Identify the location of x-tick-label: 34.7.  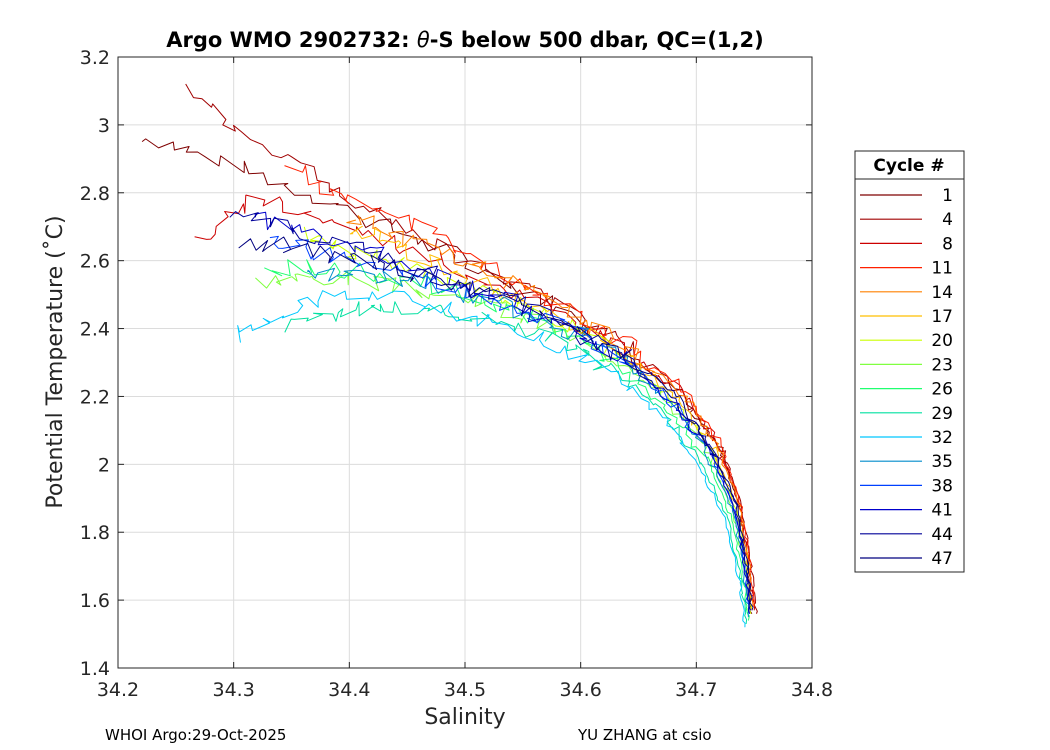
(696, 690).